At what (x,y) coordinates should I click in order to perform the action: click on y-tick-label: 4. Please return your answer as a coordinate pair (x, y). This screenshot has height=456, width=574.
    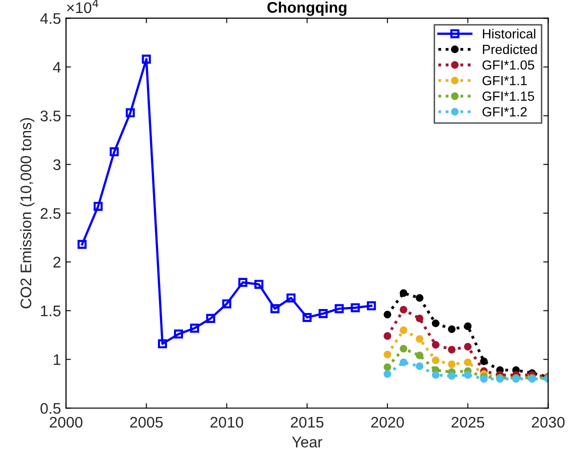
    Looking at the image, I should click on (57, 67).